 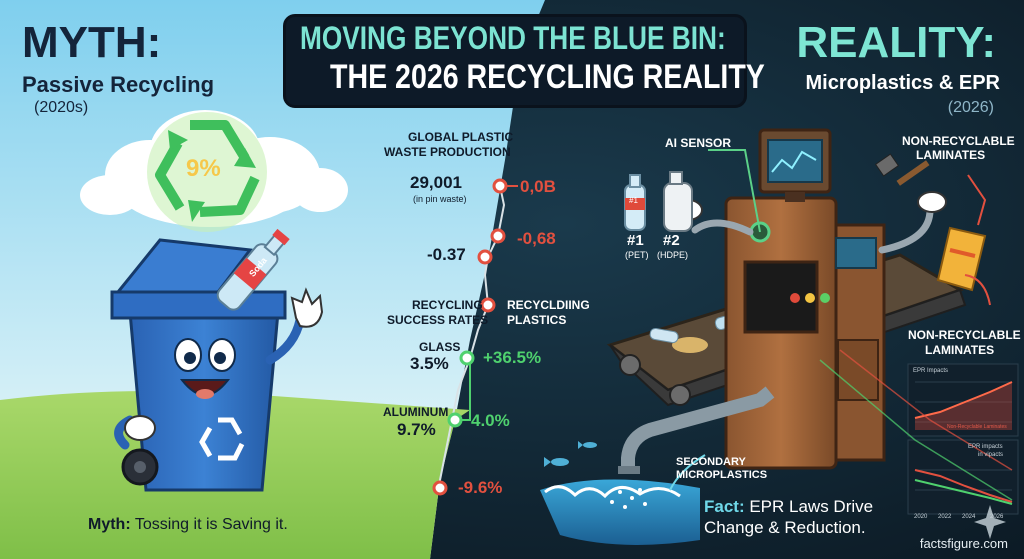 What do you see at coordinates (969, 517) in the screenshot?
I see `mini-year-3: 2024` at bounding box center [969, 517].